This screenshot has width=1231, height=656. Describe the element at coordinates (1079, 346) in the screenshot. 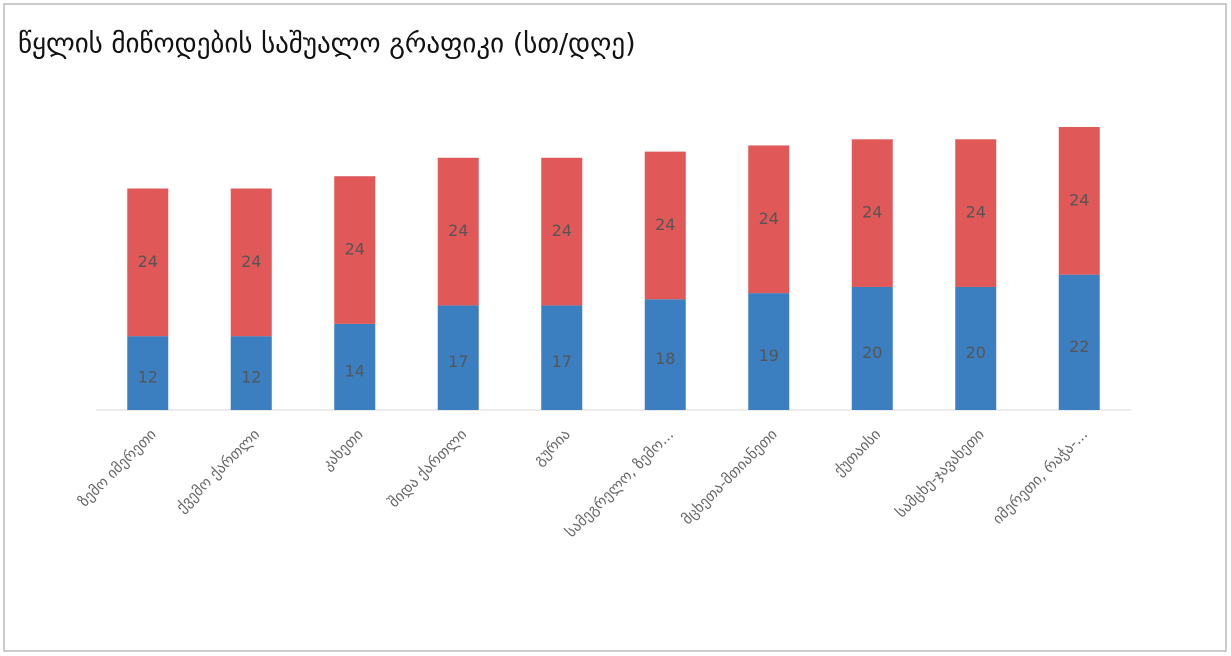

I see `value-label: 22` at that location.